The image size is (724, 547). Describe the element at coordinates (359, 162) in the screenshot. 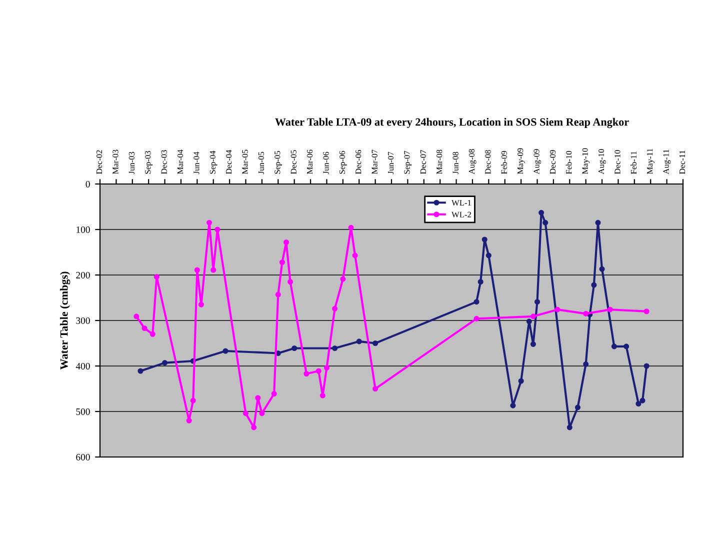

I see `x-tick-label: Dec-06` at that location.